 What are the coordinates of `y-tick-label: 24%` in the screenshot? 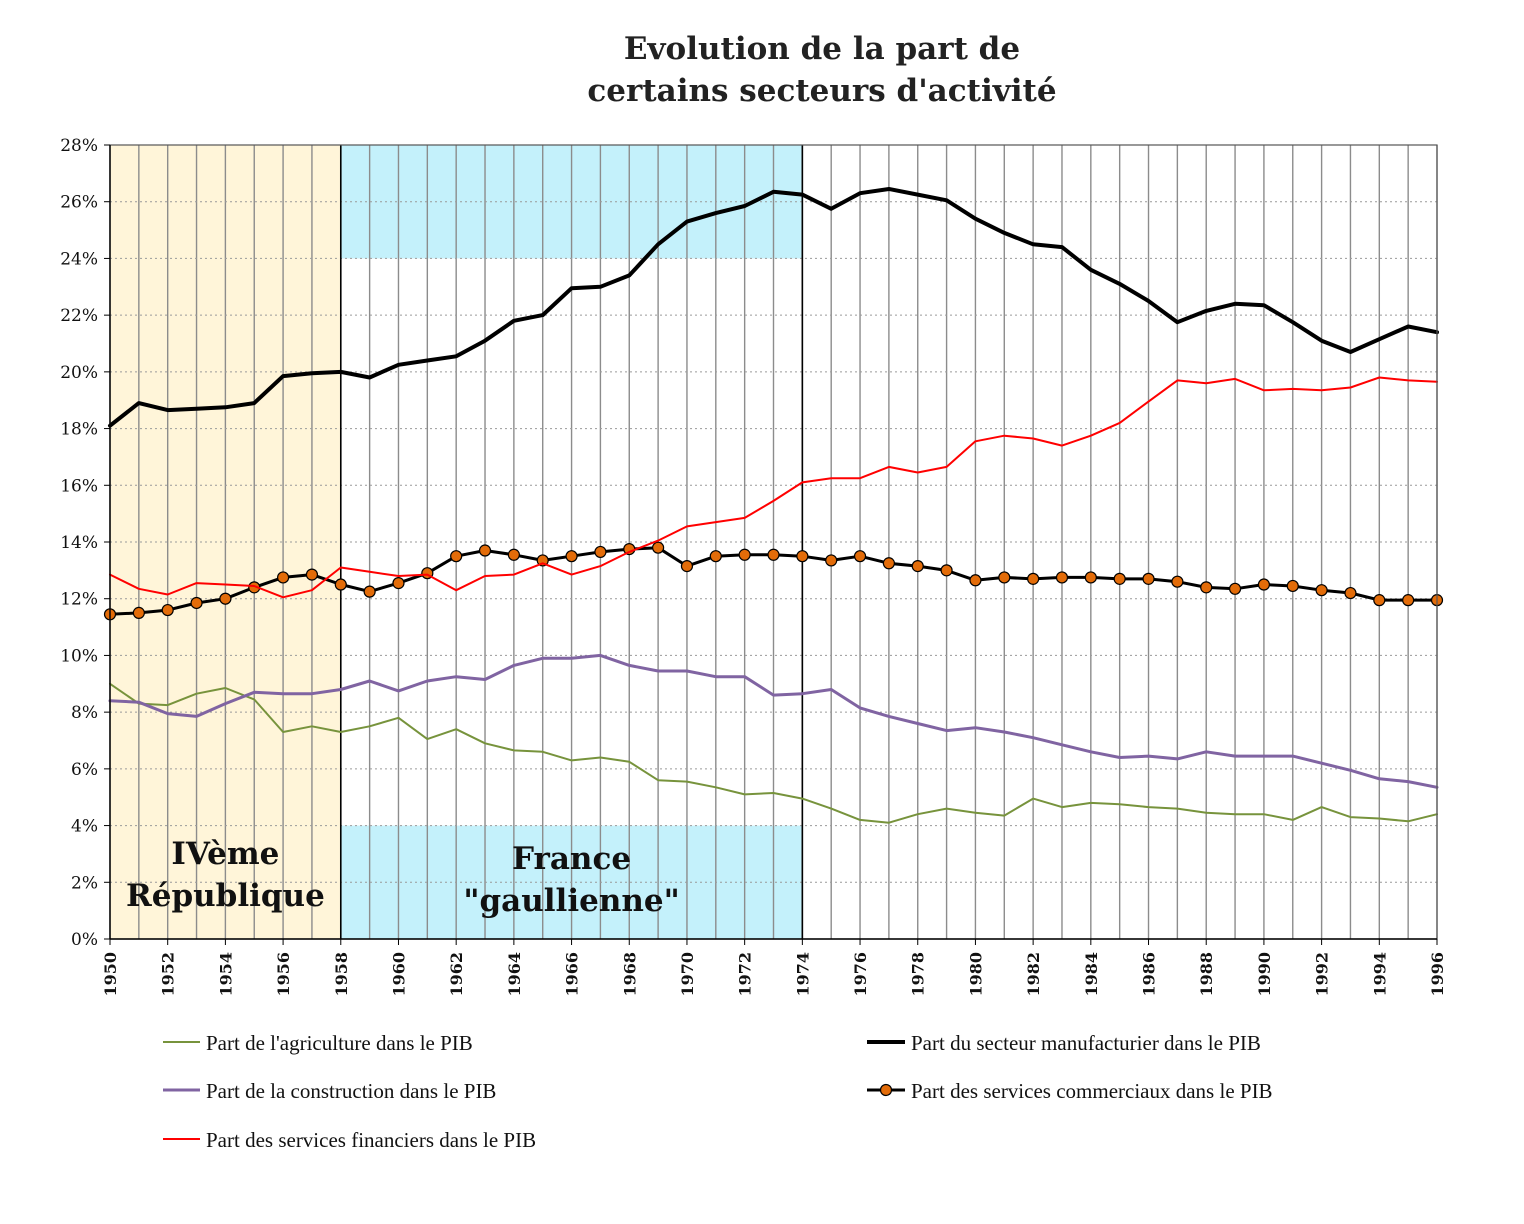 It's located at (79, 259).